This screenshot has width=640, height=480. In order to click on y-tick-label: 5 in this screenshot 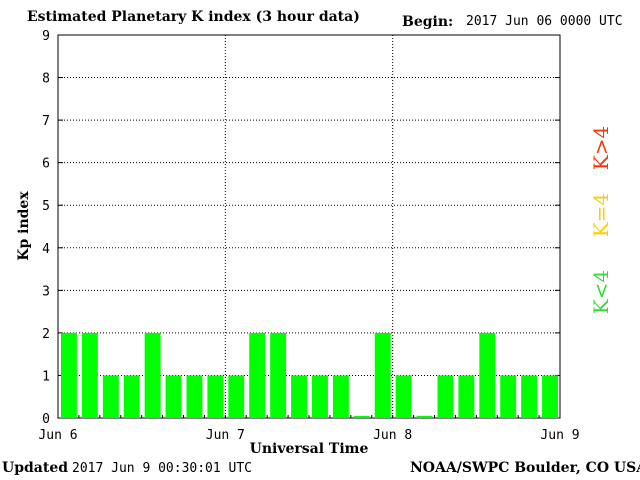, I will do `click(46, 206)`.